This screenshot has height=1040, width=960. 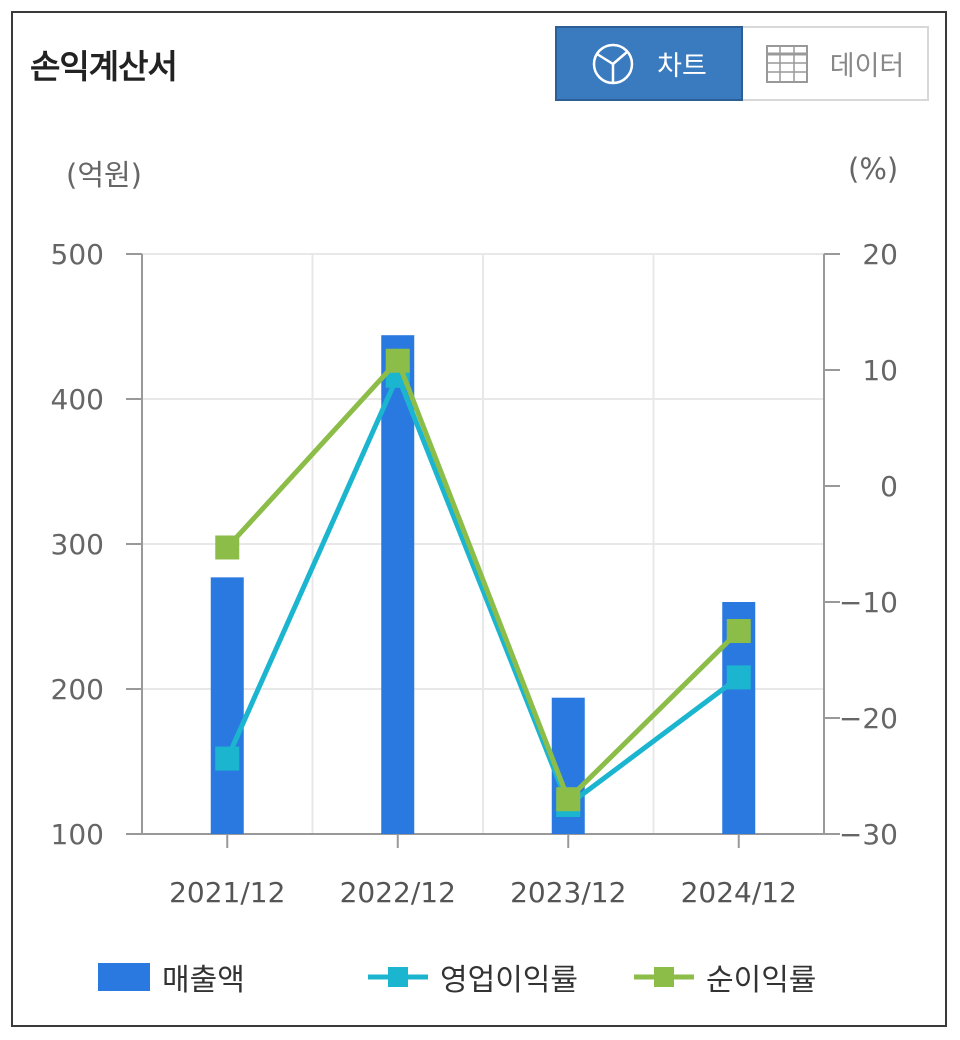 What do you see at coordinates (77, 544) in the screenshot?
I see `left-tick-label: 300` at bounding box center [77, 544].